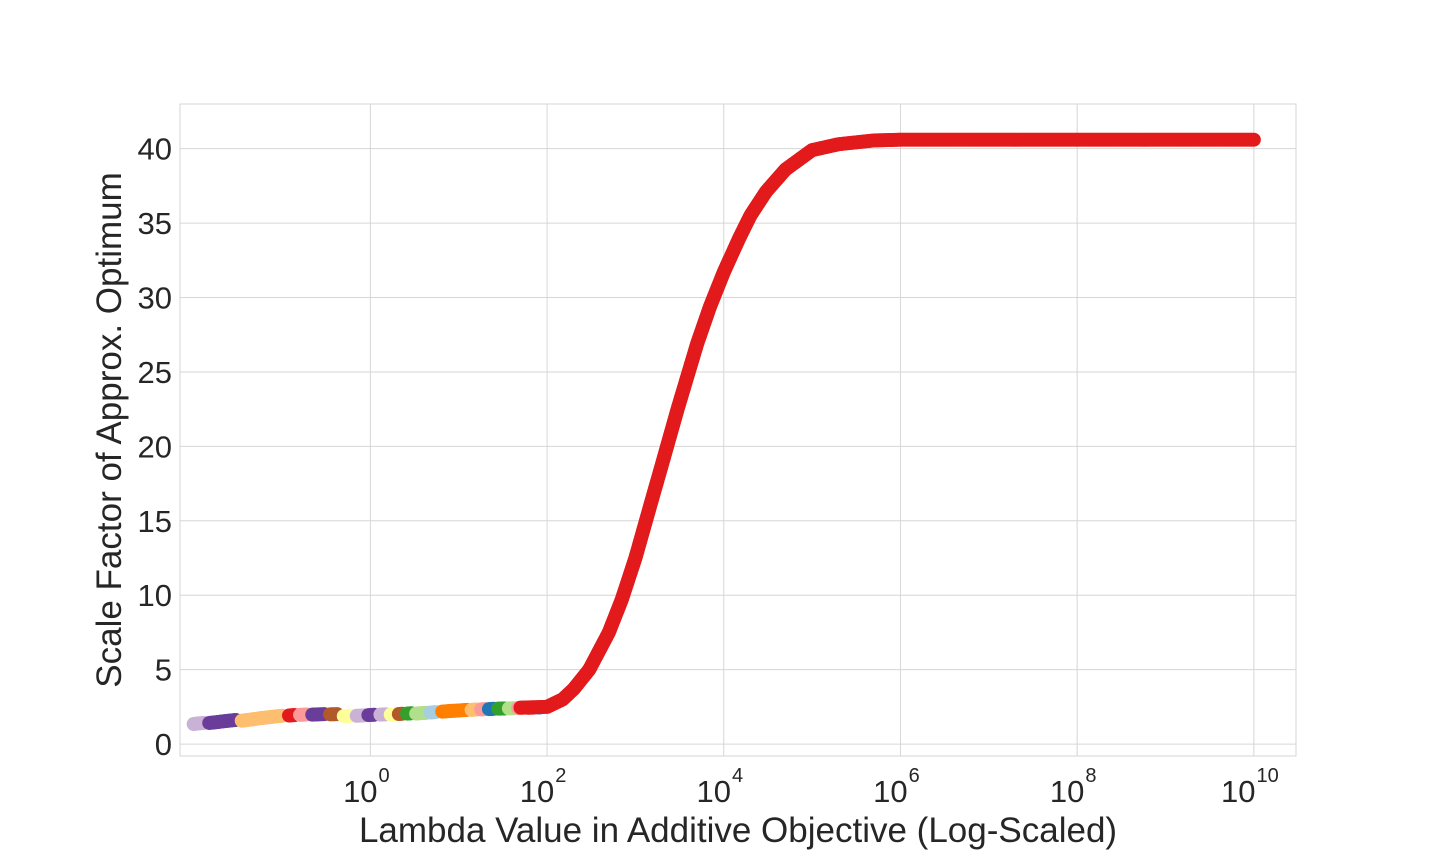 The image size is (1440, 864). I want to click on x-tick-exponent: 10, so click(1267, 776).